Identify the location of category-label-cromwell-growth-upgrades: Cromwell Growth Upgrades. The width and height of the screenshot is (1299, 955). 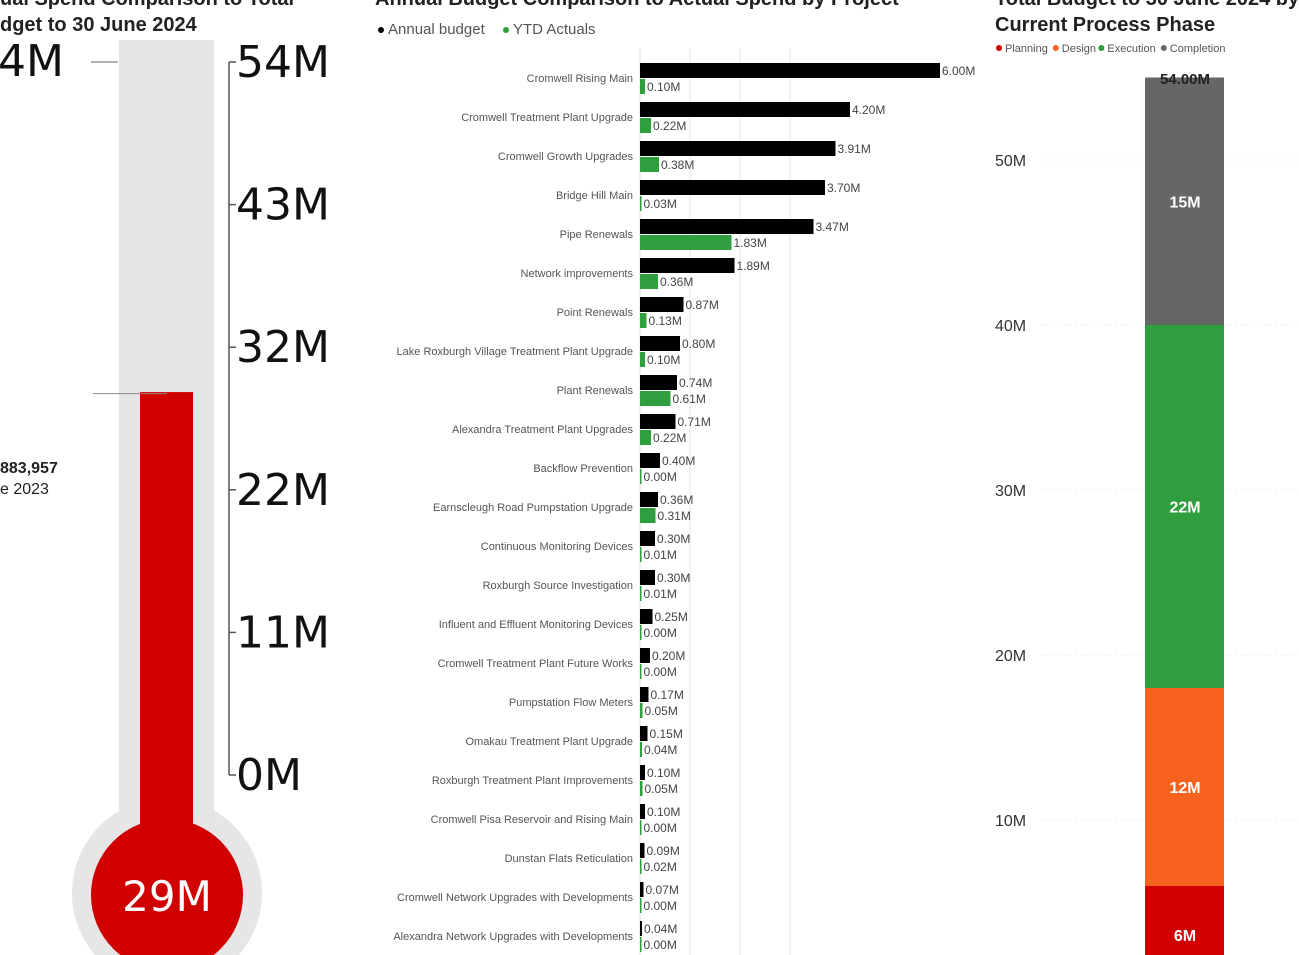
(566, 157).